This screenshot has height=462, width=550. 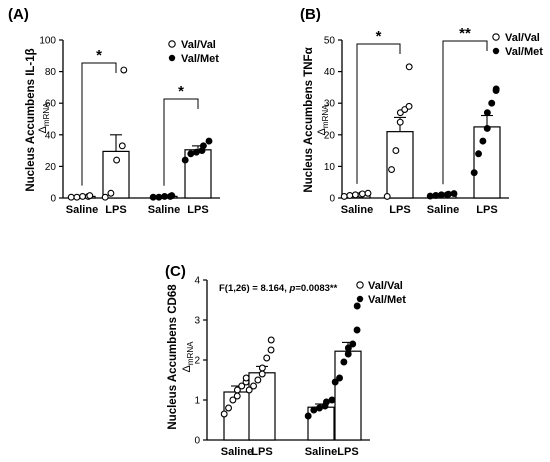 What do you see at coordinates (51, 135) in the screenshot?
I see `y-tick-label-a-2: 40` at bounding box center [51, 135].